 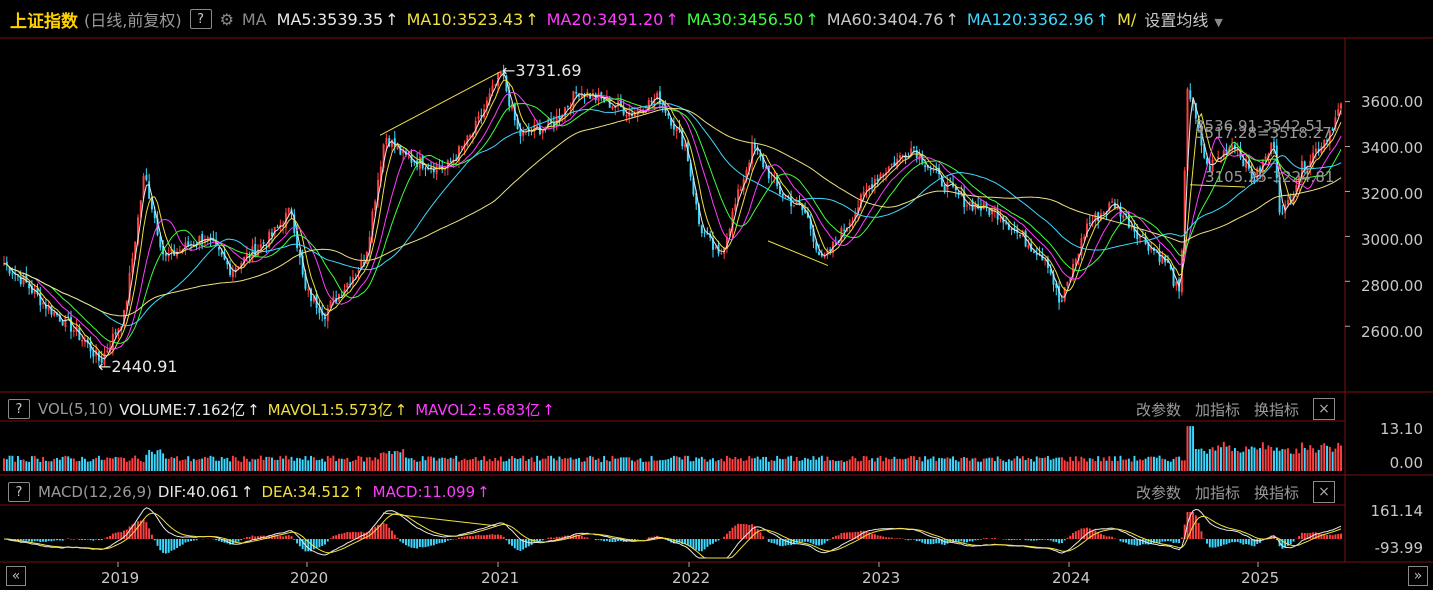 What do you see at coordinates (44, 21) in the screenshot?
I see `index-title: 上证指数` at bounding box center [44, 21].